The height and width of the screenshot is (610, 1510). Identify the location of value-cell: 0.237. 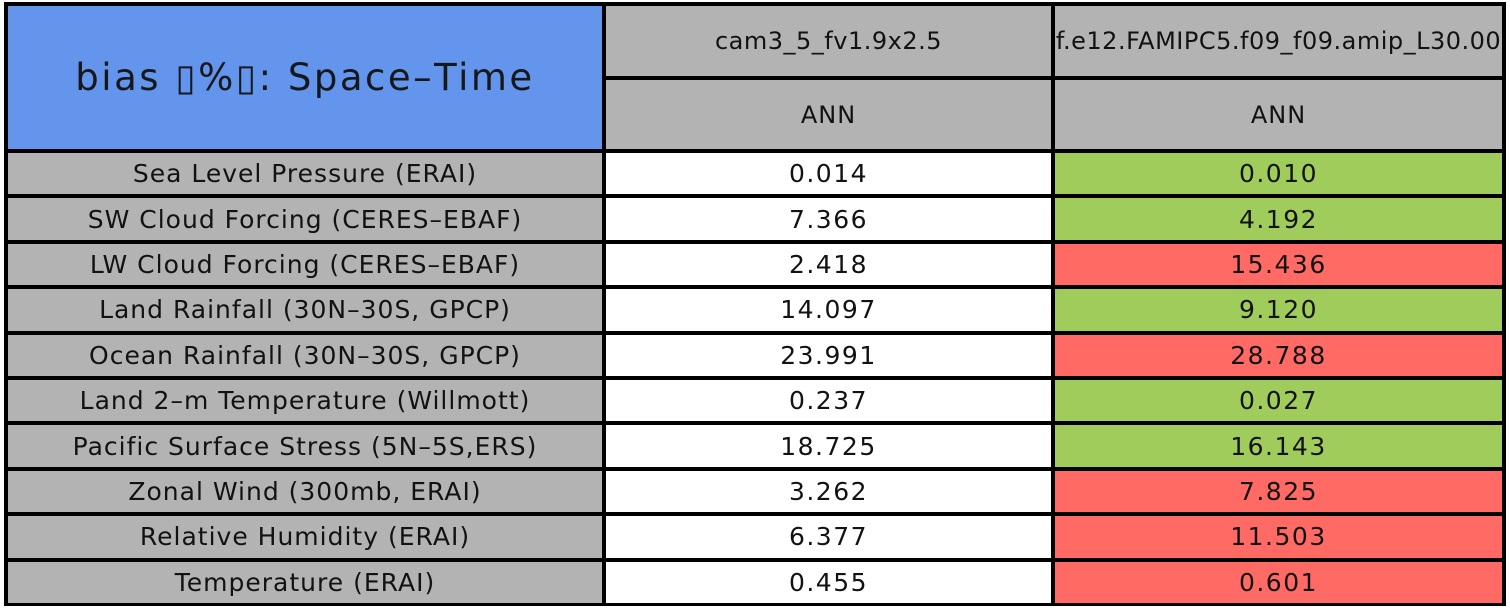
(828, 400).